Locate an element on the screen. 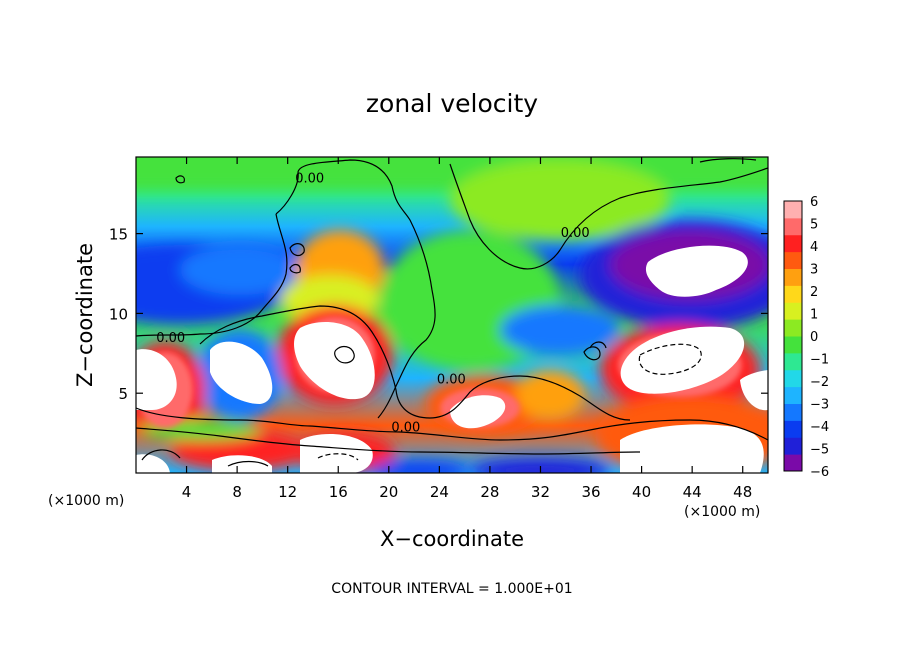 Image resolution: width=904 pixels, height=654 pixels. x-tick-label: 28 is located at coordinates (489, 492).